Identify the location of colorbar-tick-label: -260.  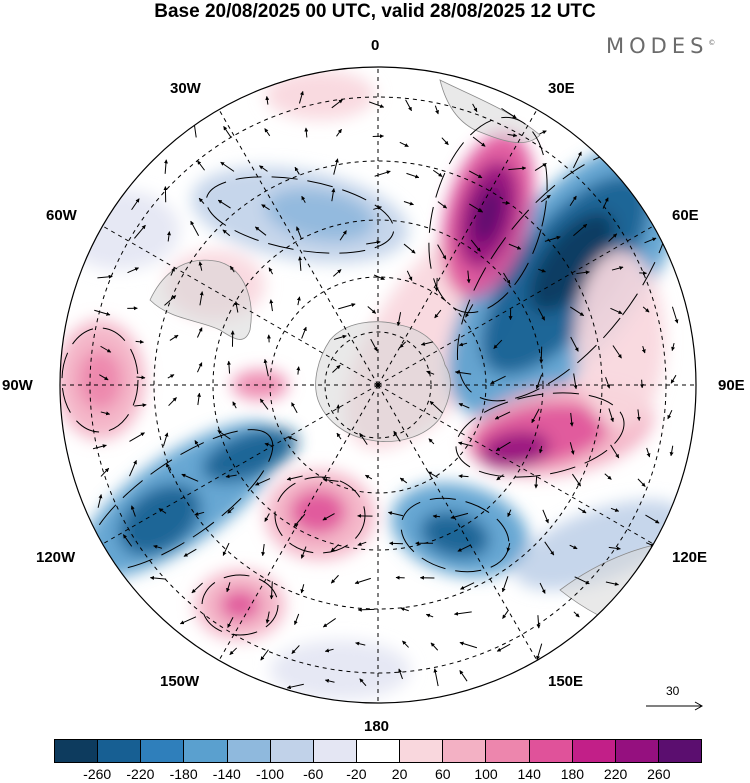
(97, 774).